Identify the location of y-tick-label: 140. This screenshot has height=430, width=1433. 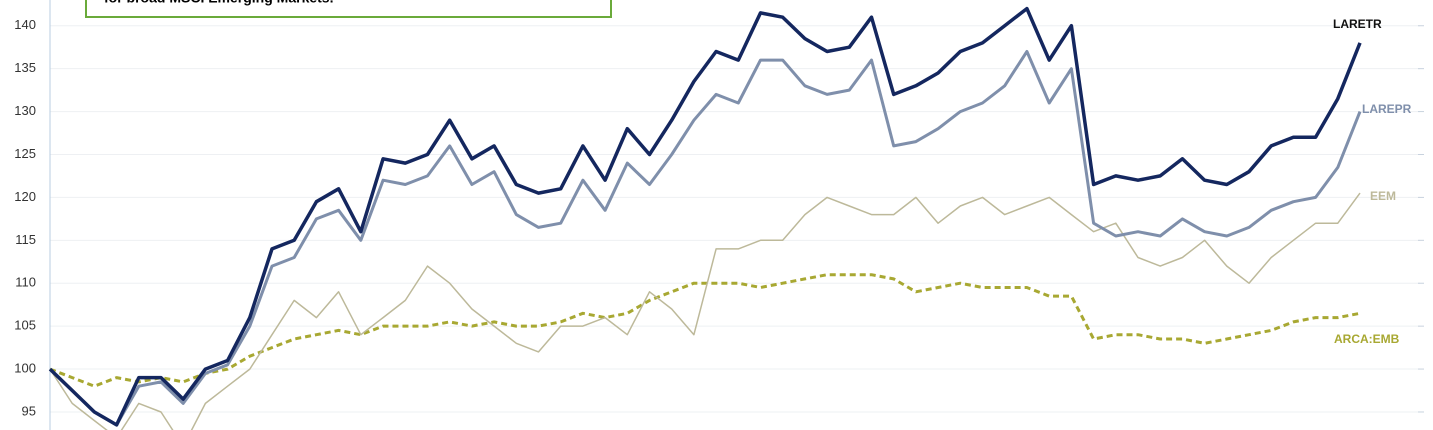
(25, 24).